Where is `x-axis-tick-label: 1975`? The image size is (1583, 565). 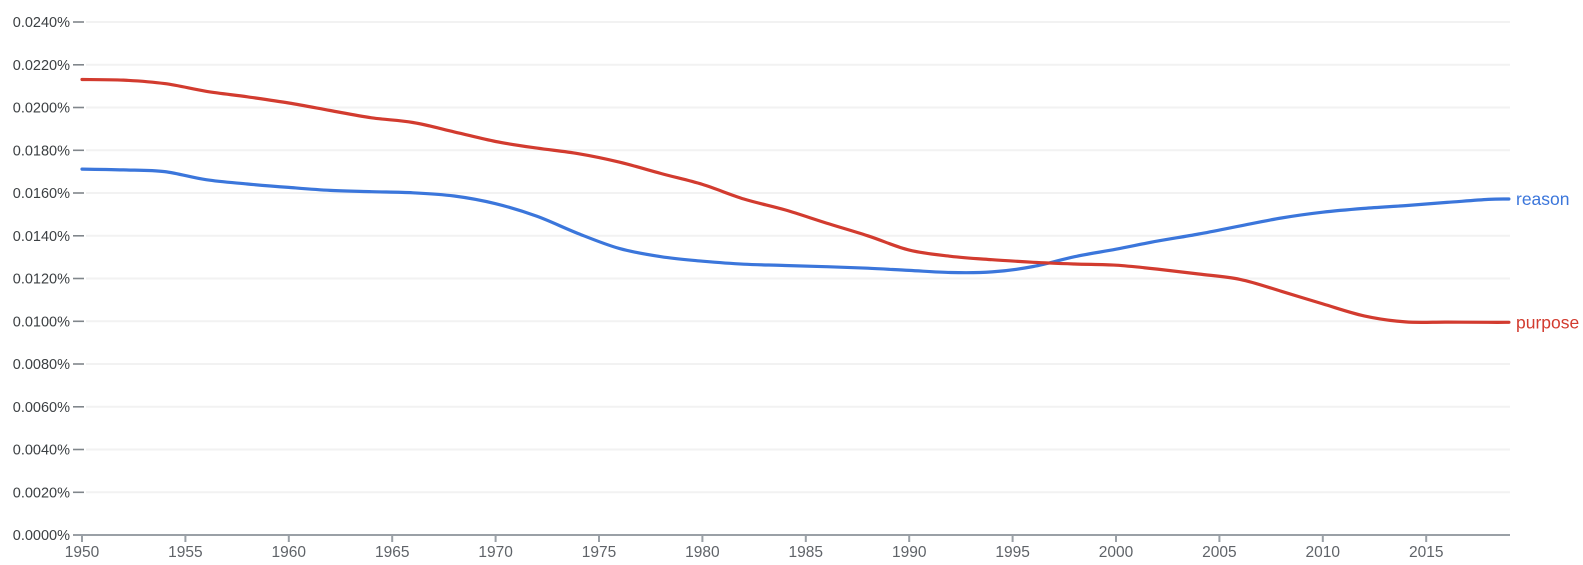
x-axis-tick-label: 1975 is located at coordinates (599, 552).